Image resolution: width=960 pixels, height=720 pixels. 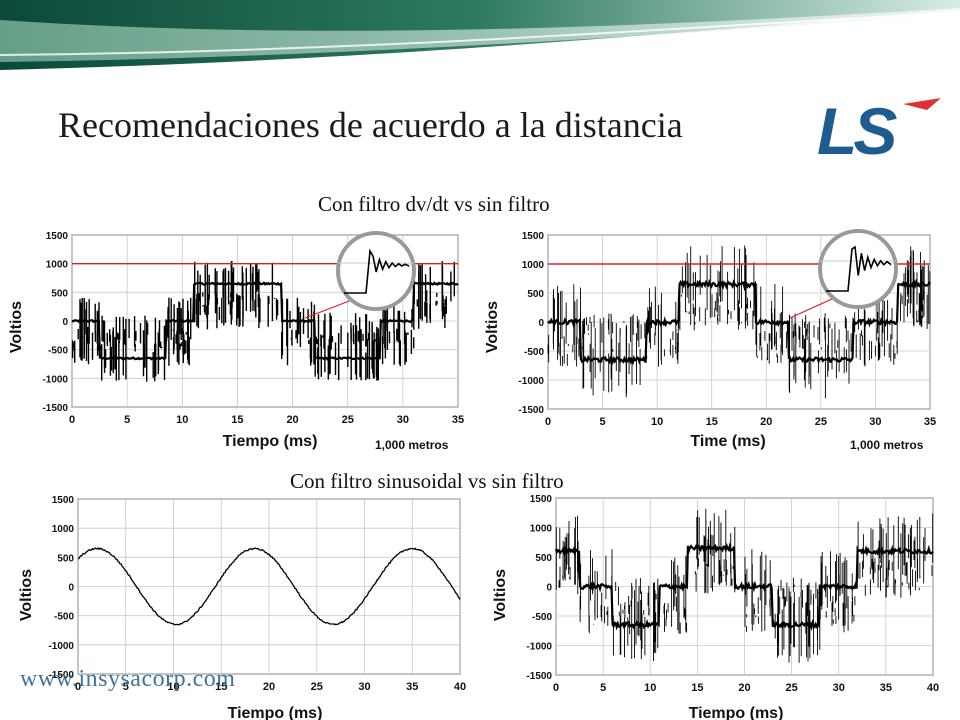 What do you see at coordinates (531, 410) in the screenshot?
I see `chart2-ytick-label: -1500` at bounding box center [531, 410].